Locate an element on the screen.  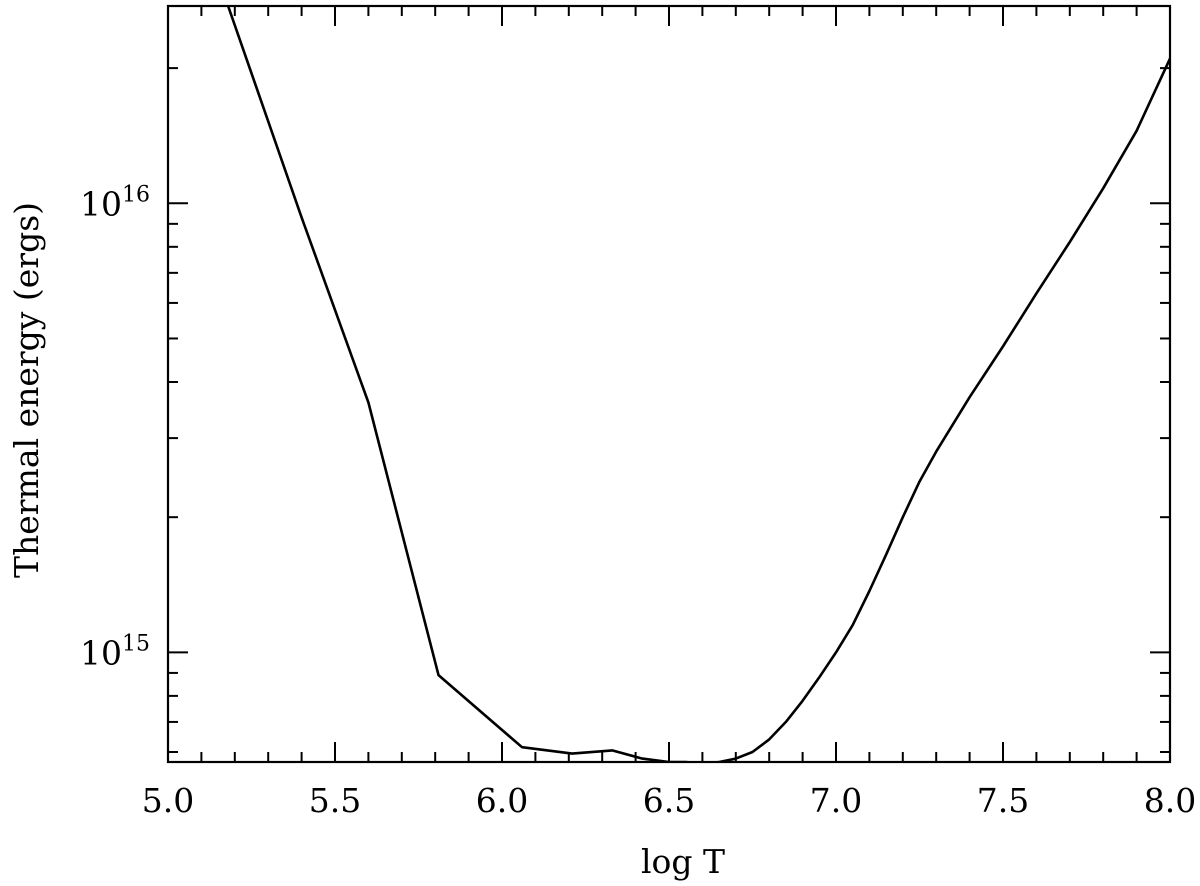
y-tick-label: 1015 is located at coordinates (115, 651).